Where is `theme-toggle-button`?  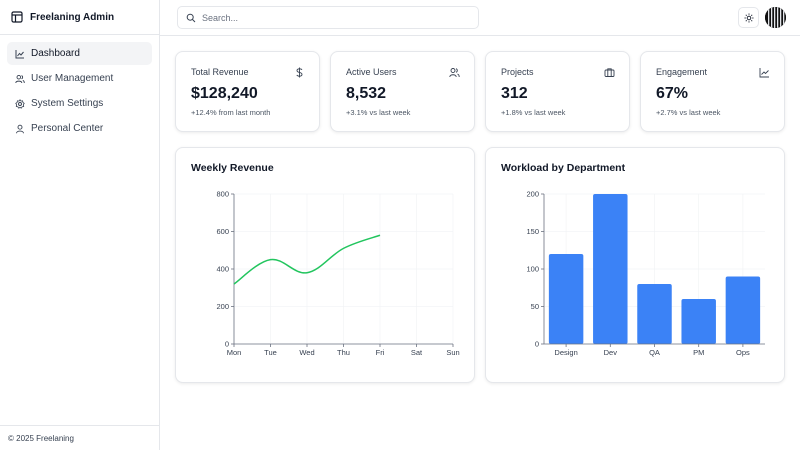 theme-toggle-button is located at coordinates (748, 17).